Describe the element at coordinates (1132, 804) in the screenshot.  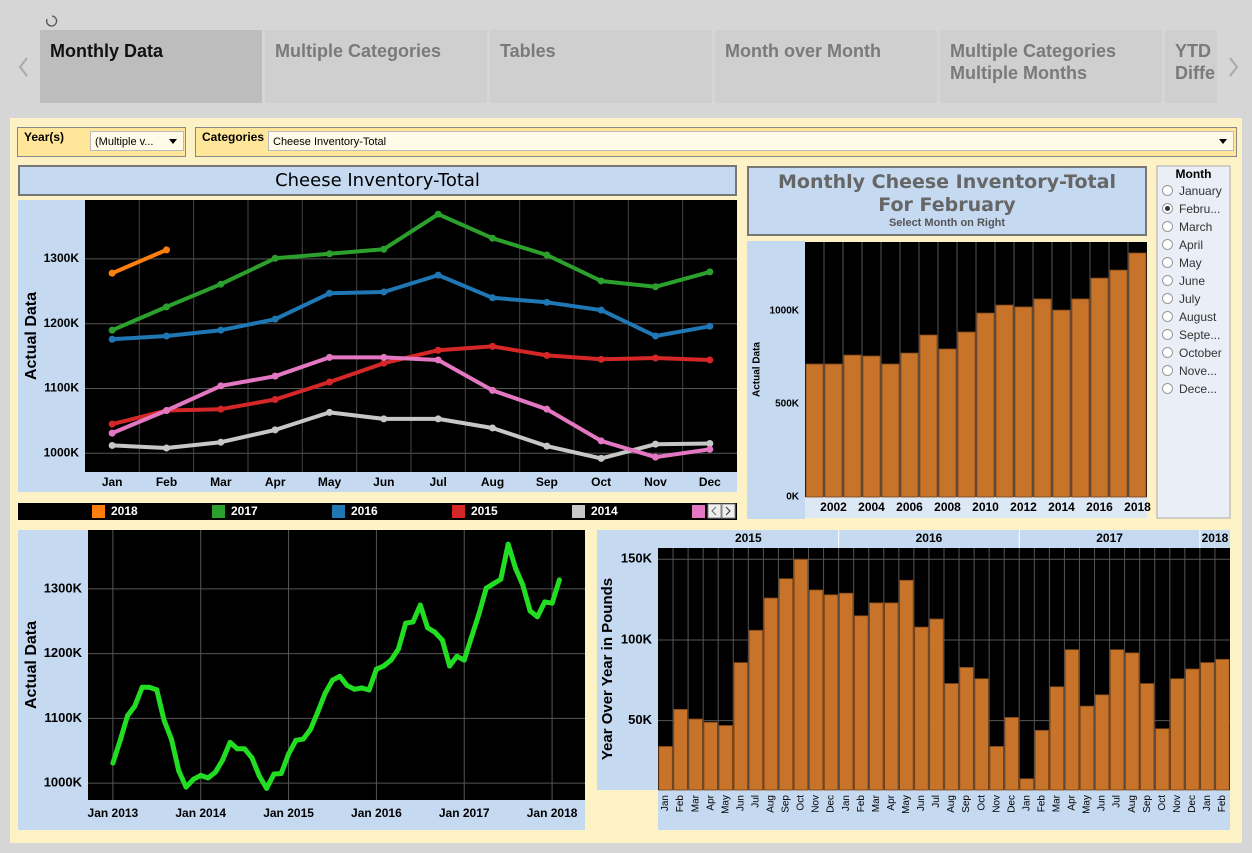
I see `x-tick-label: Aug` at that location.